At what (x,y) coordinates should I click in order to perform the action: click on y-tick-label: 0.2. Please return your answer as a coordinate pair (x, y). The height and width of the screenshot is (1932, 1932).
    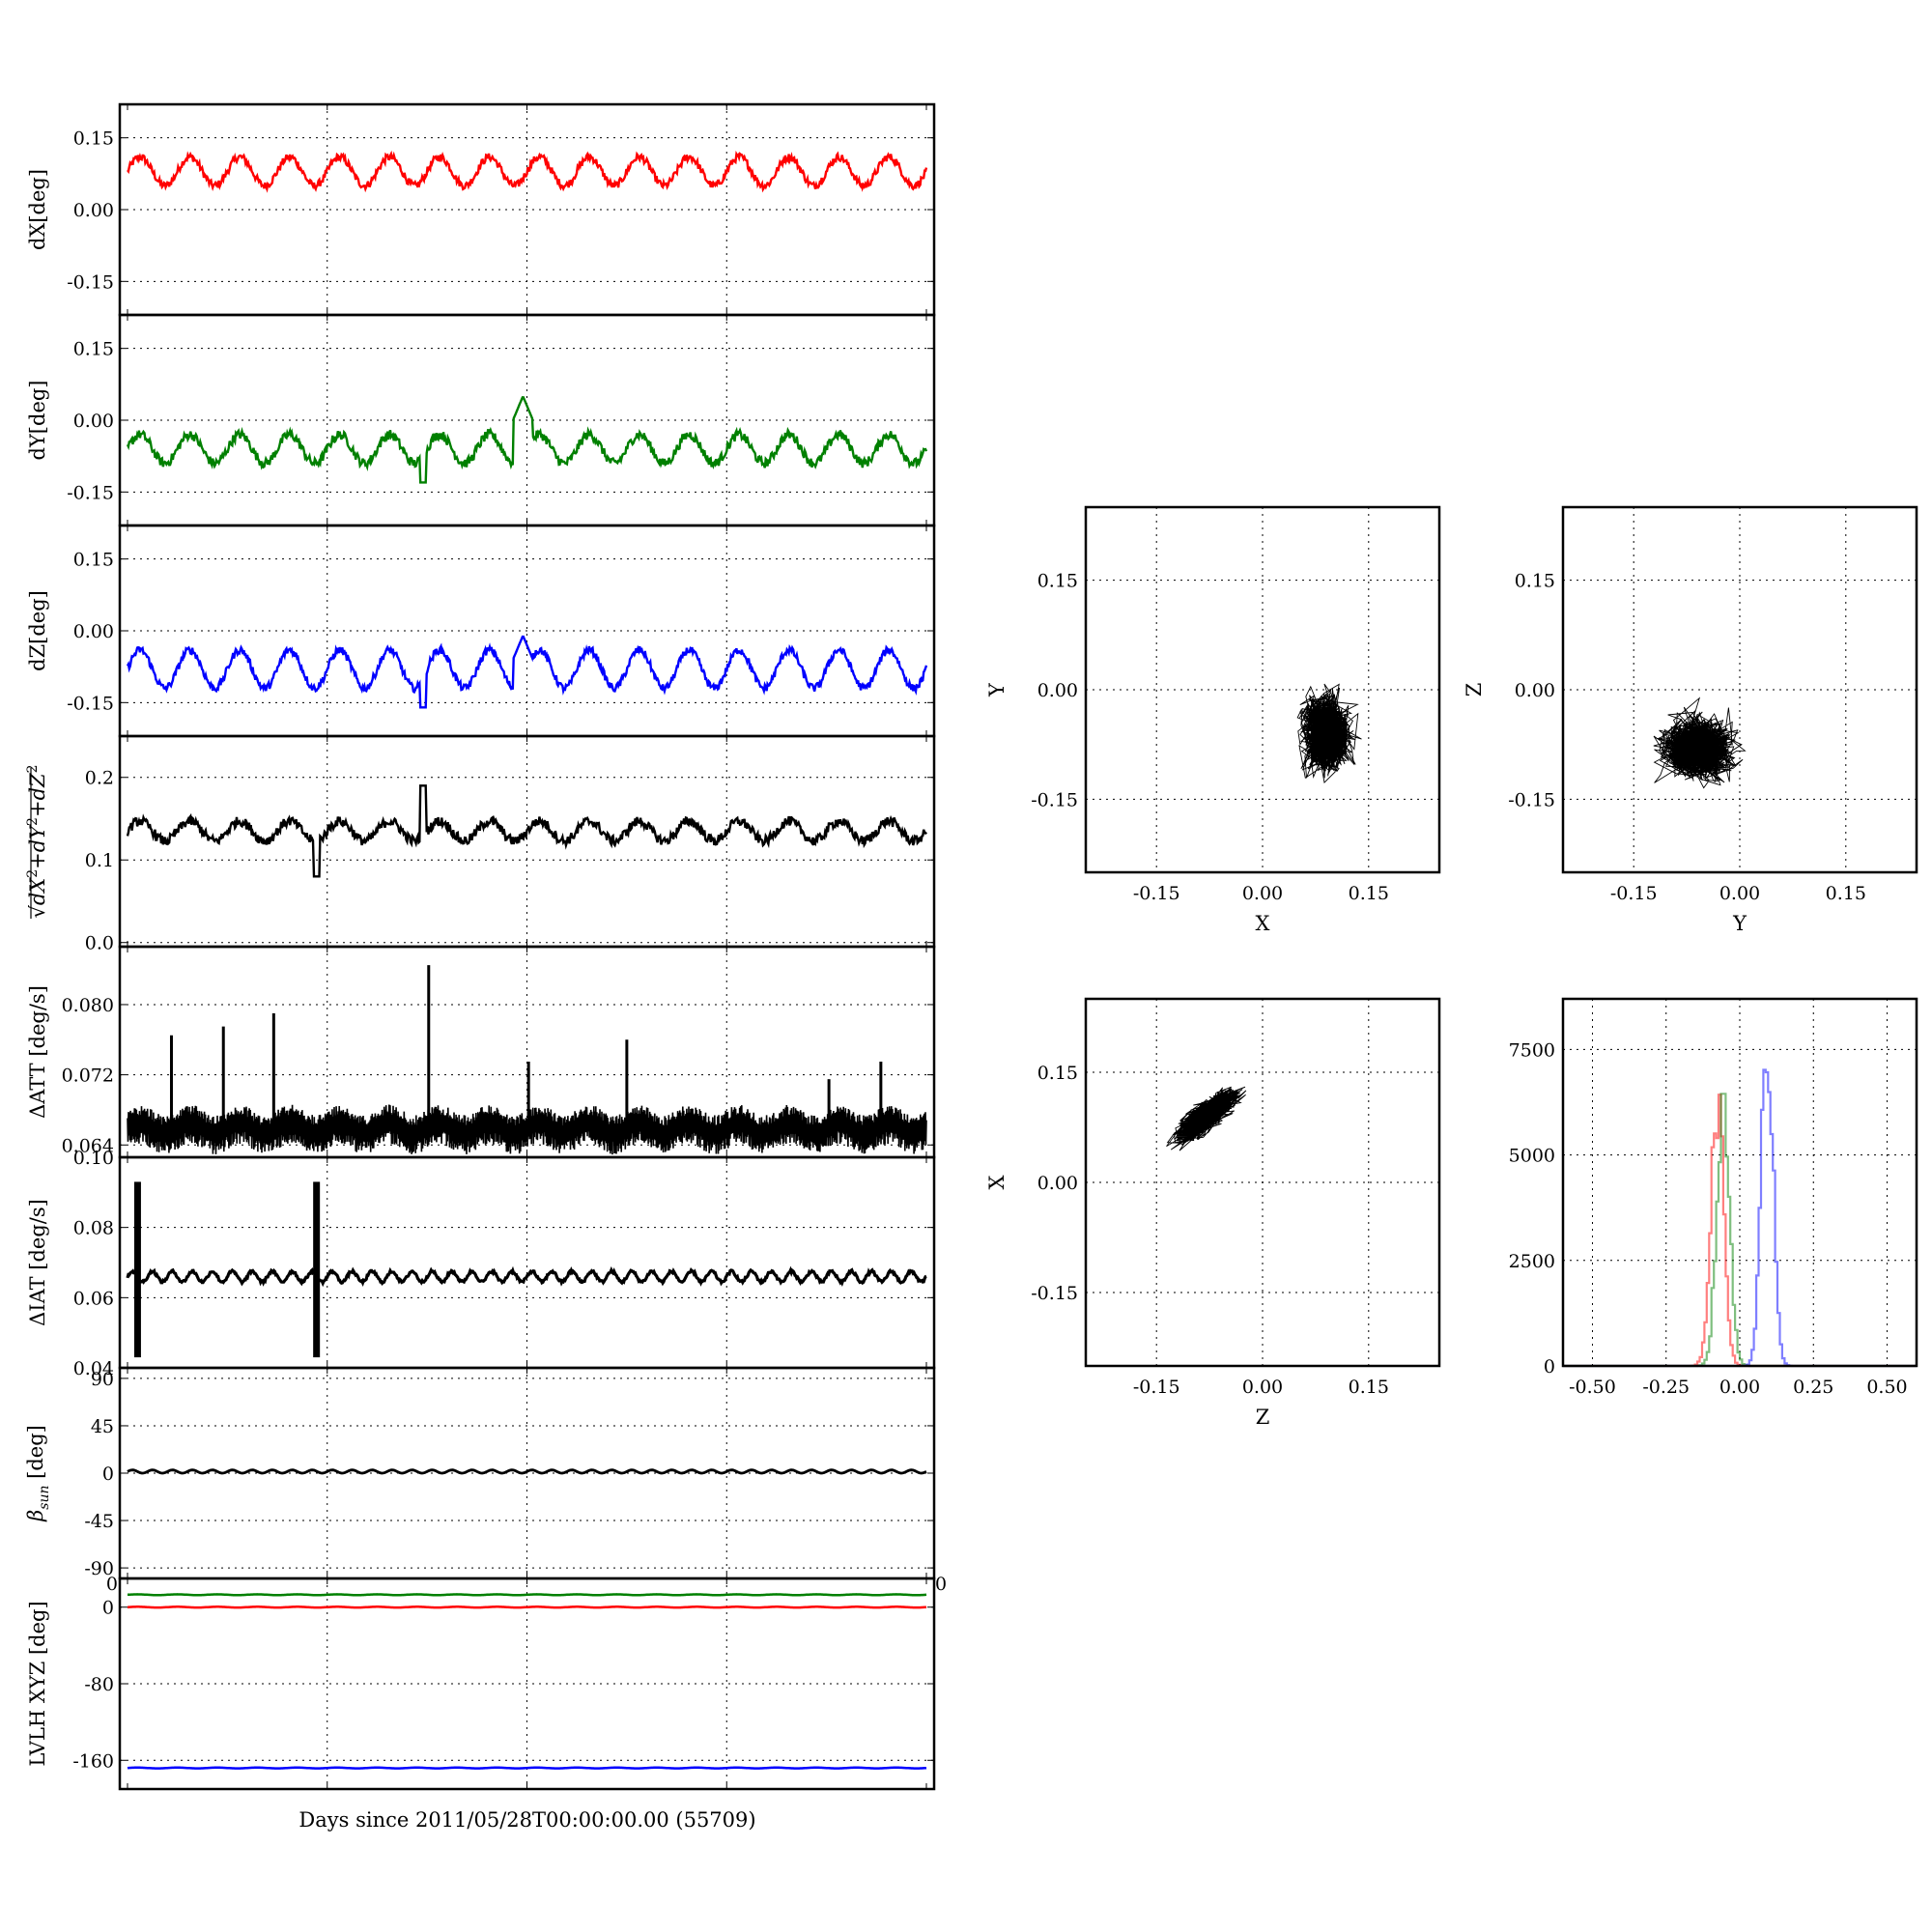
    Looking at the image, I should click on (99, 778).